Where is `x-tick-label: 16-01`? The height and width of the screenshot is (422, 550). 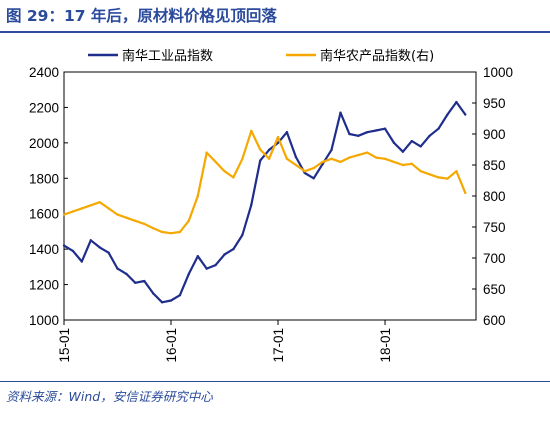
x-tick-label: 16-01 is located at coordinates (171, 345).